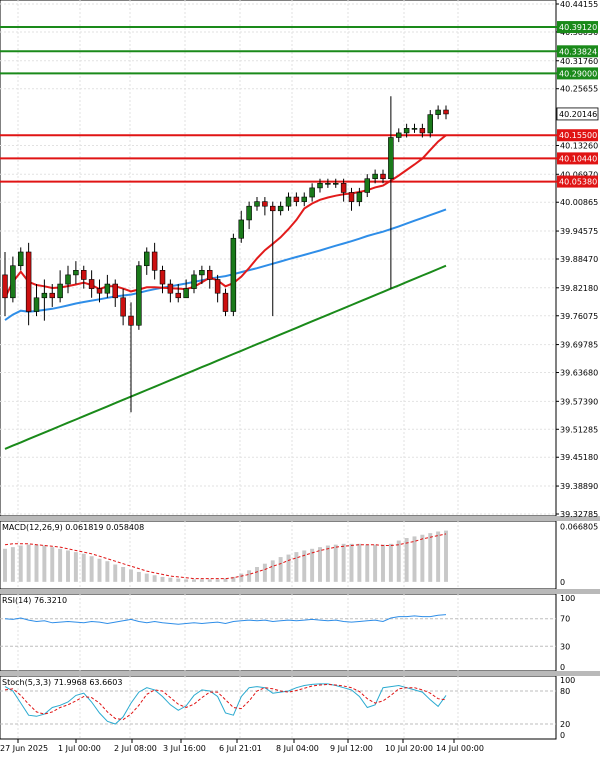  What do you see at coordinates (579, 373) in the screenshot?
I see `price-tick-label: 39.63680` at bounding box center [579, 373].